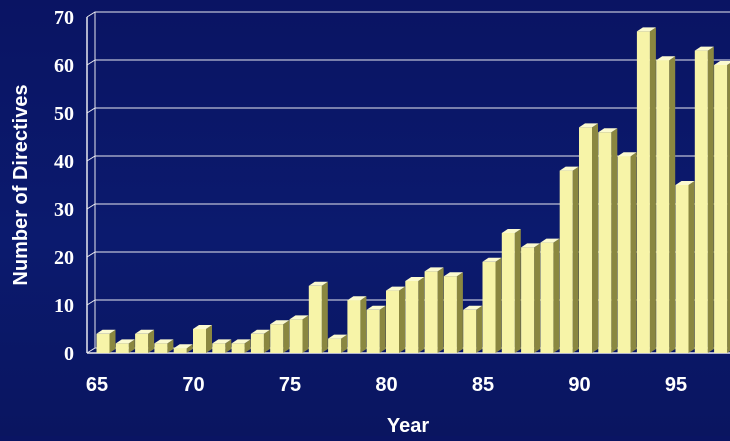 This screenshot has width=730, height=441. What do you see at coordinates (64, 210) in the screenshot?
I see `y-tick-label: 30` at bounding box center [64, 210].